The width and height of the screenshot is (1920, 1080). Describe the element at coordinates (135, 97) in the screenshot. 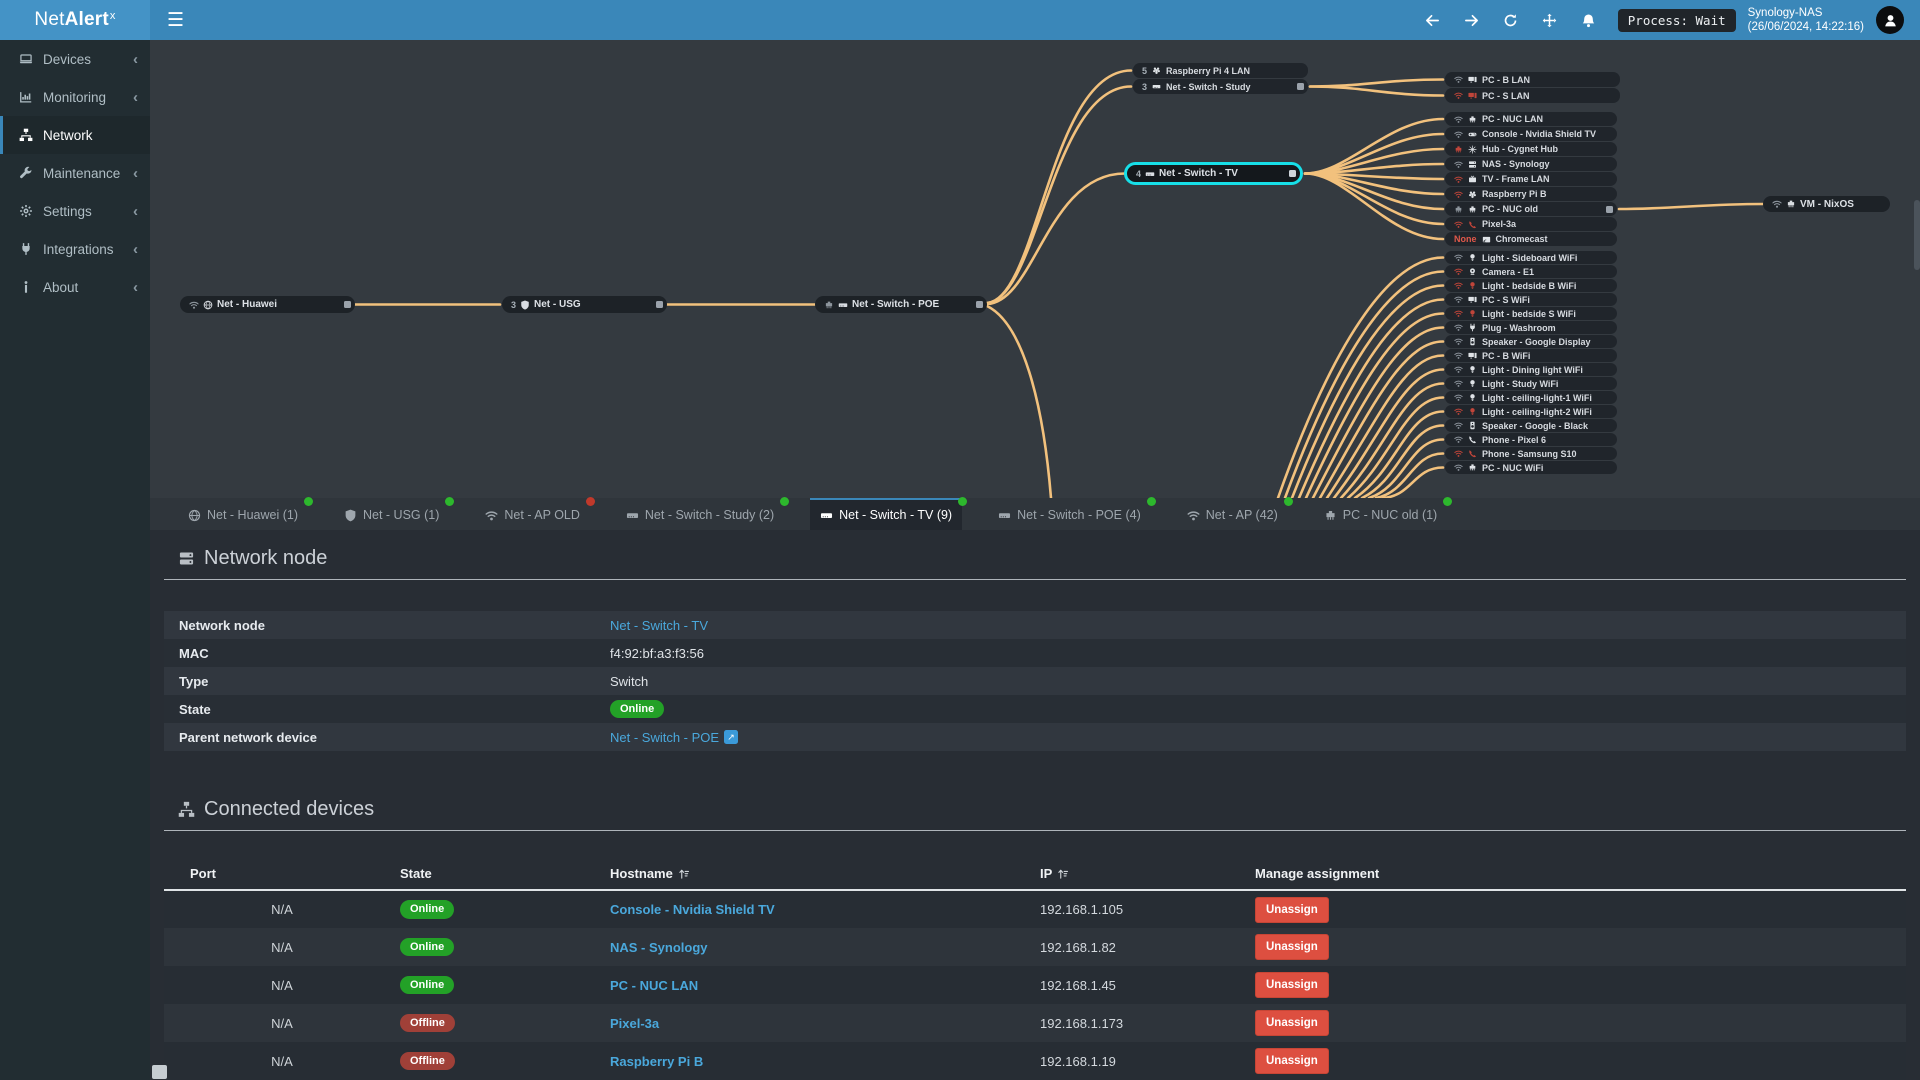

I see `chevron-left-icon: ‹` at that location.